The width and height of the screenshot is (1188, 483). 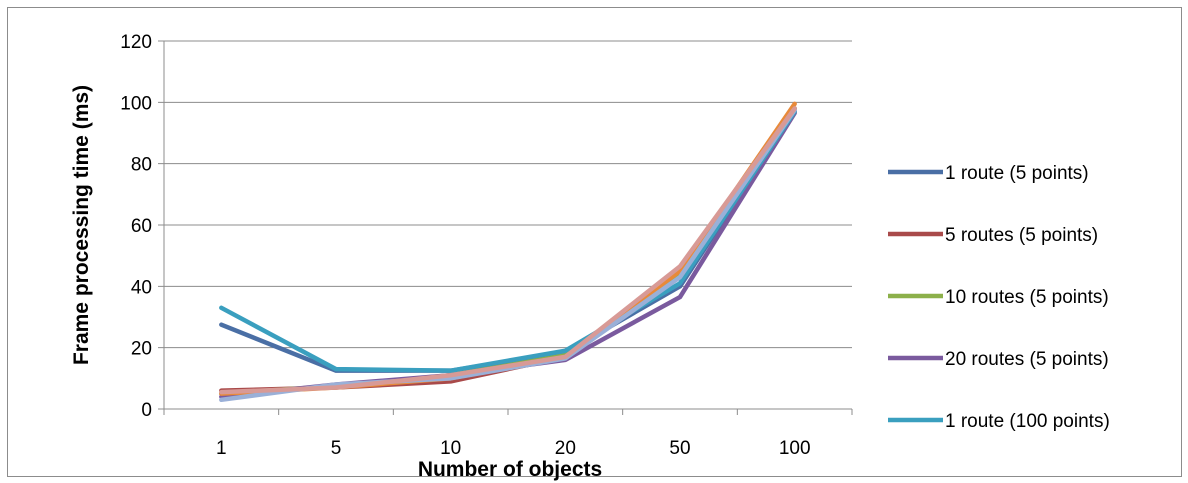 I want to click on y-axis-title: Frame processing time (ms), so click(x=81, y=225).